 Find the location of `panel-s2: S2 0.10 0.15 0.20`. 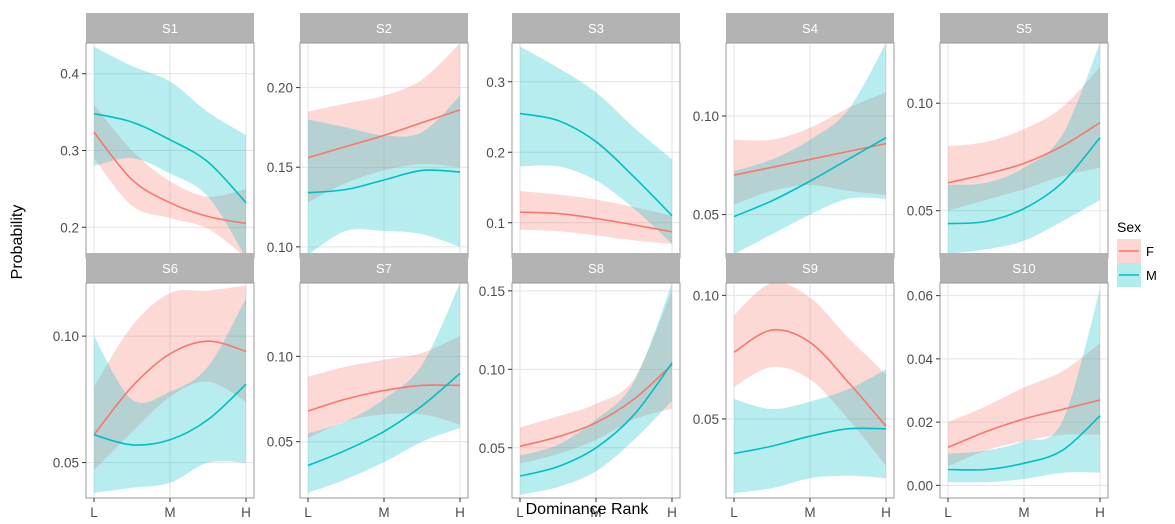

panel-s2: S2 0.10 0.15 0.20 is located at coordinates (368, 137).